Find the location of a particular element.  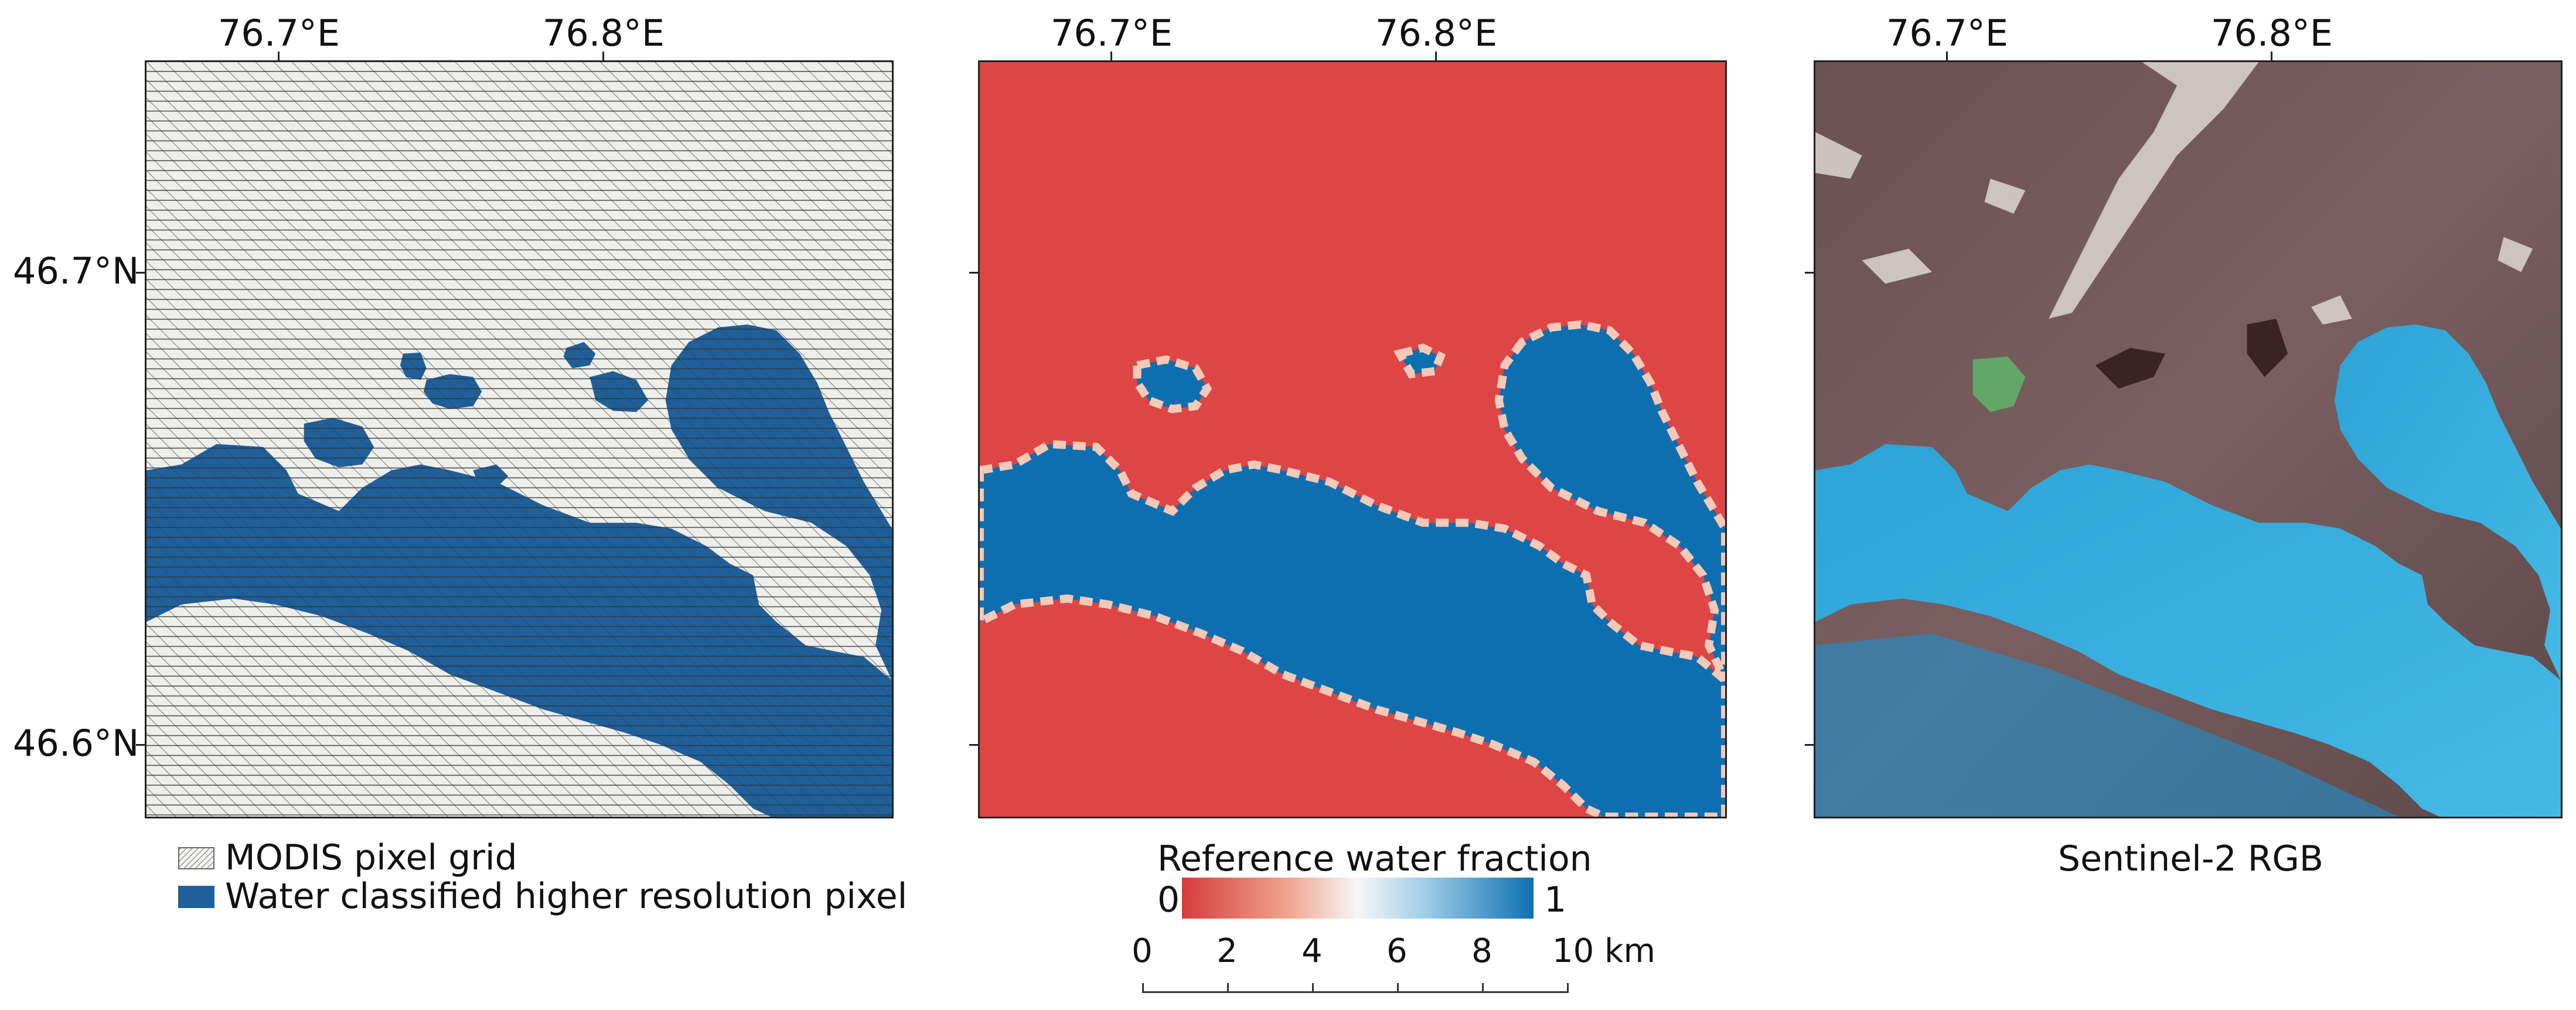

scalebar-tick-label: 10 km is located at coordinates (1604, 951).